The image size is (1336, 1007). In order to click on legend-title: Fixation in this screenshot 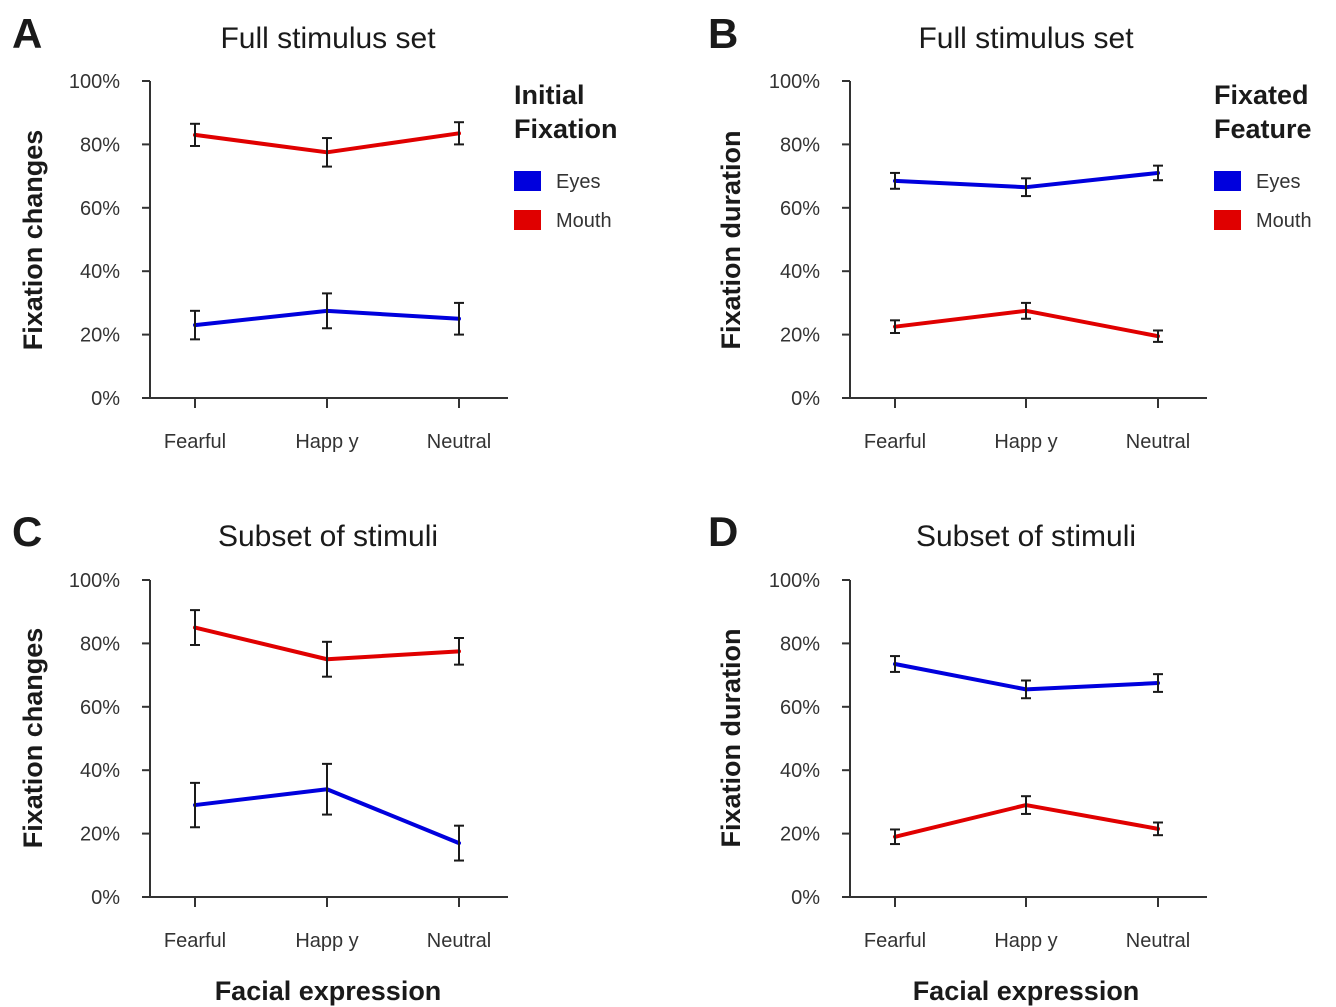, I will do `click(566, 129)`.